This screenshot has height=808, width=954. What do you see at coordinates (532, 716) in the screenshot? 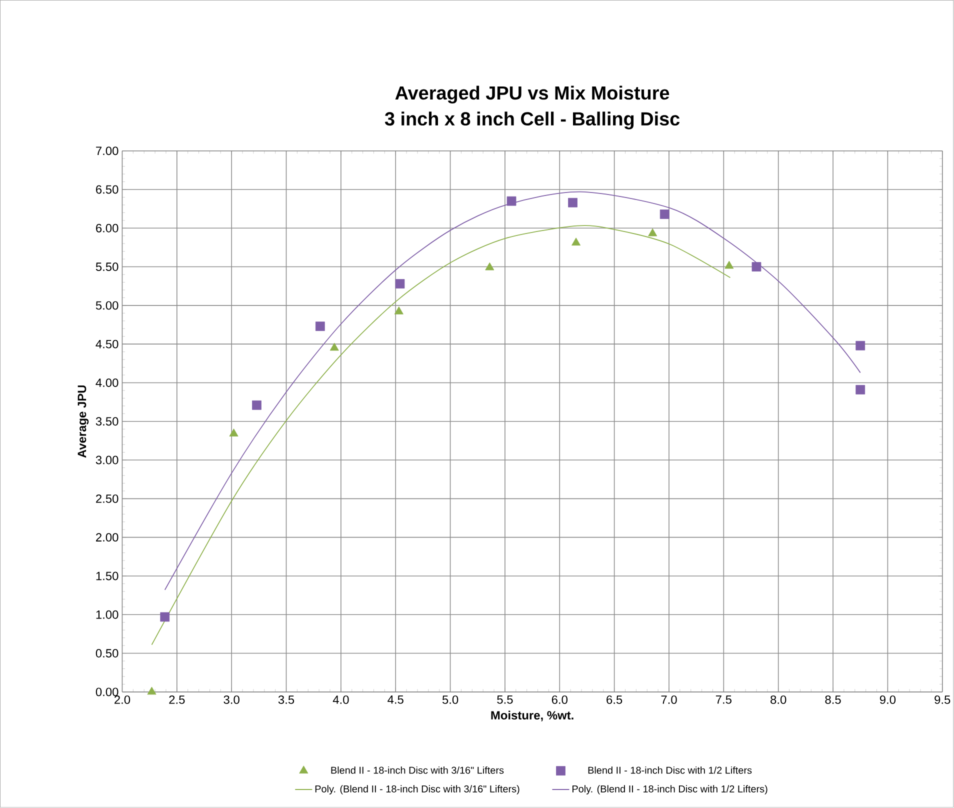
I see `x-axis-title: Moisture, %wt.` at bounding box center [532, 716].